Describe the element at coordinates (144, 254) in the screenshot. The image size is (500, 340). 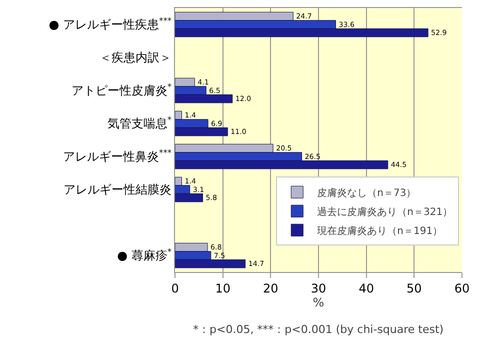
I see `y-tick-label: ● 蕁麻疹$^{*}$` at that location.